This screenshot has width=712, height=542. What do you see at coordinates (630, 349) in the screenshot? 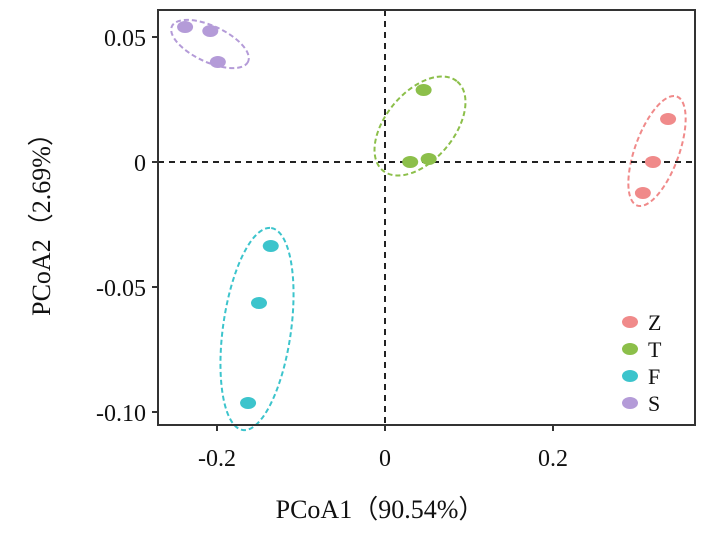
I see `legend-marker-T` at bounding box center [630, 349].